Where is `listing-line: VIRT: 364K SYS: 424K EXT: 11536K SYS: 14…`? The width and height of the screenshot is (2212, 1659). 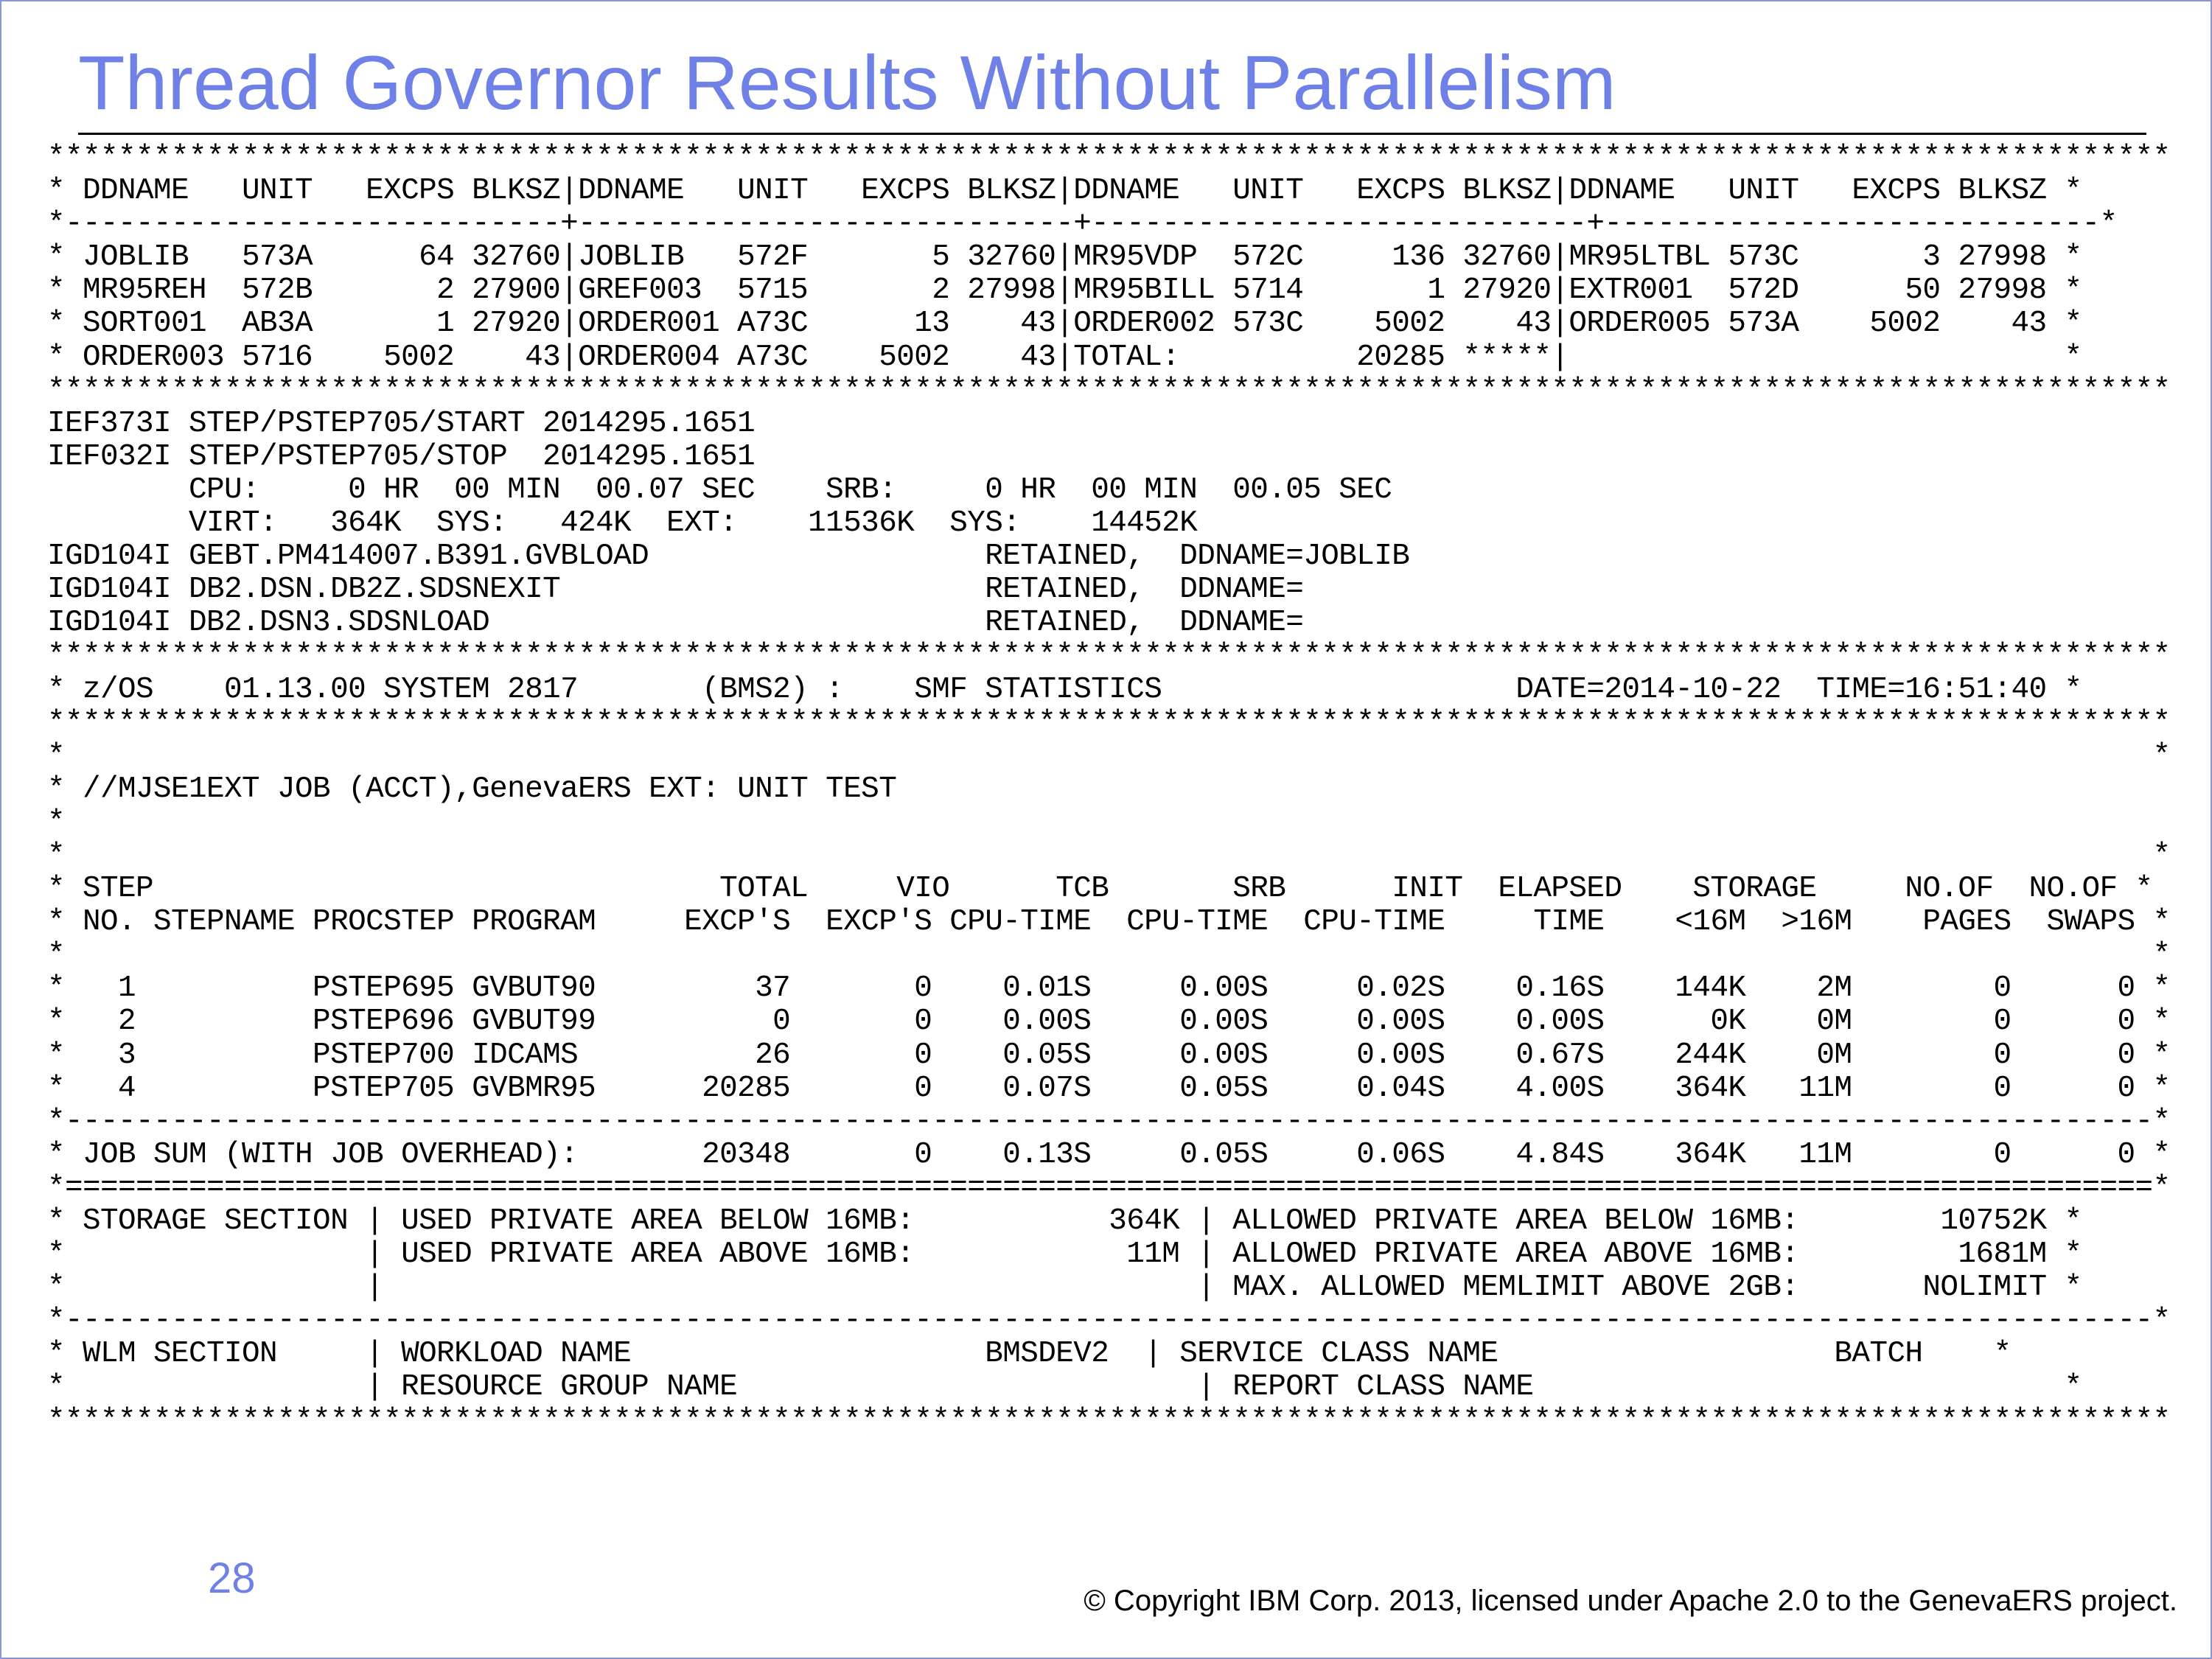 listing-line: VIRT: 364K SYS: 424K EXT: 11536K SYS: 14… is located at coordinates (622, 523).